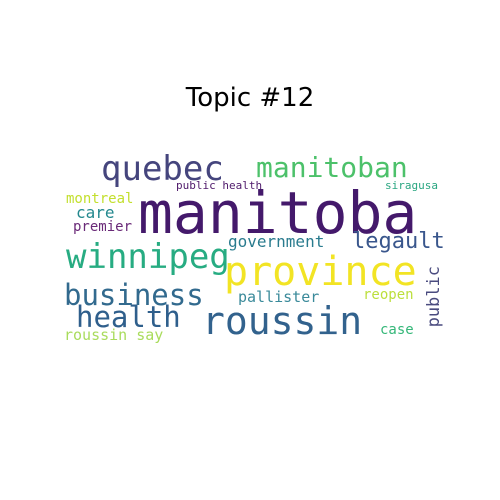 This screenshot has width=500, height=500. Describe the element at coordinates (162, 169) in the screenshot. I see `word-quebec: quebec` at that location.